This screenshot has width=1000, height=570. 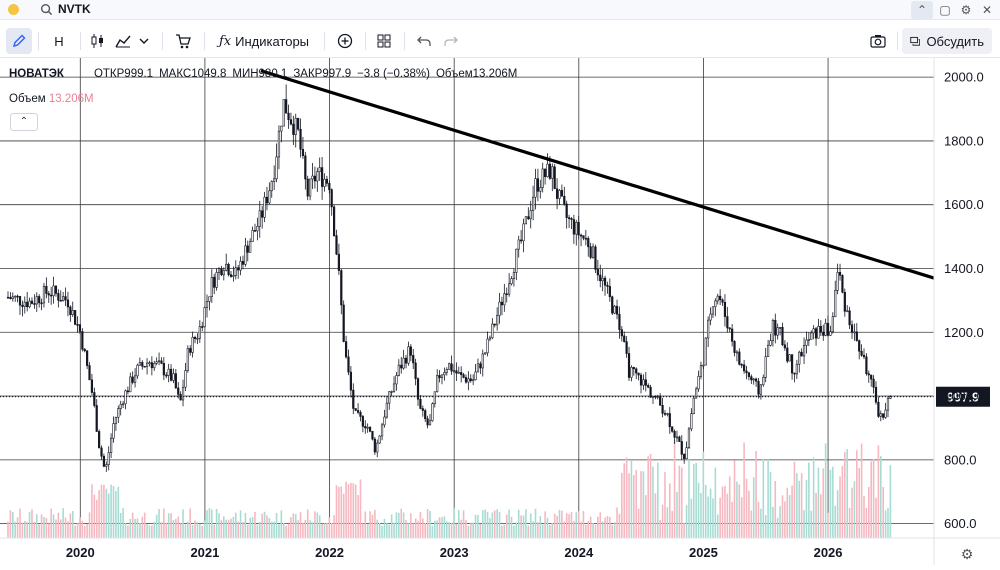 I want to click on camera-icon, so click(x=878, y=41).